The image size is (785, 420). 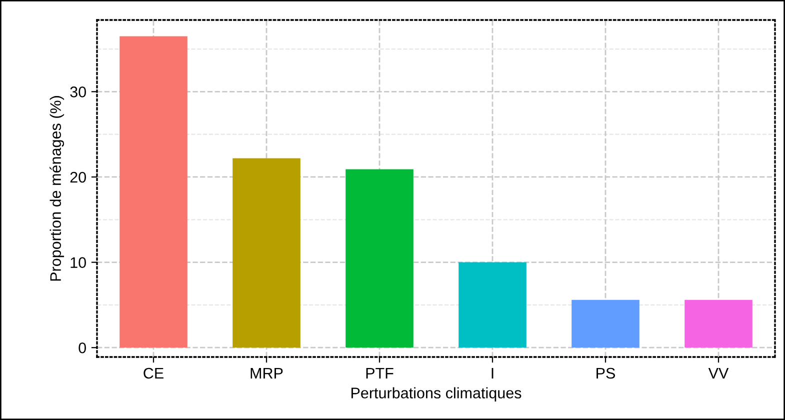 What do you see at coordinates (57, 188) in the screenshot?
I see `y-axis-title: Proportion de ménages (%)` at bounding box center [57, 188].